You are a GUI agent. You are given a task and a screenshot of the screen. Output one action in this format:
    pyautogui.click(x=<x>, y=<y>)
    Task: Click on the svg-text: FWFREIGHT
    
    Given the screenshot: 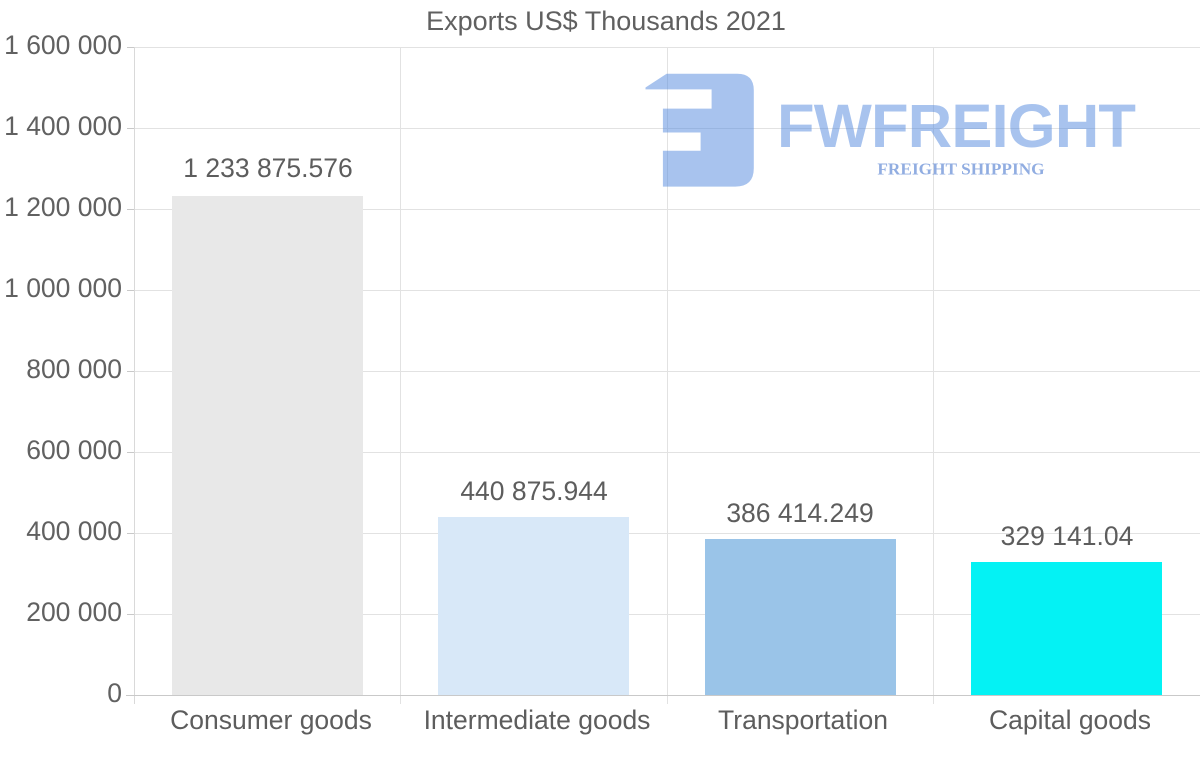 What is the action you would take?
    pyautogui.click(x=956, y=126)
    